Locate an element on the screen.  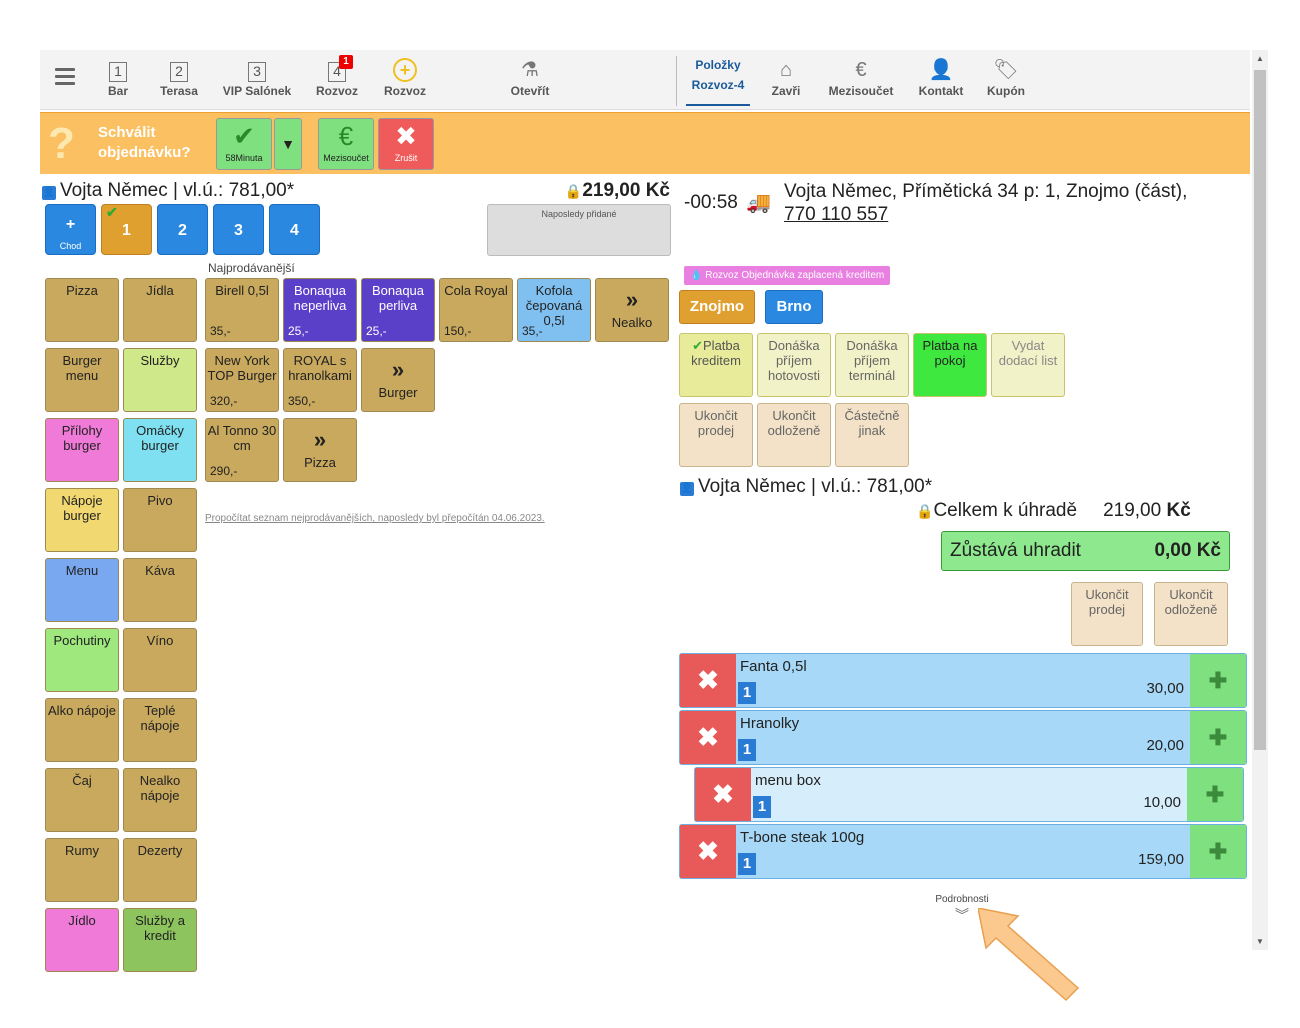
course-number: 3 is located at coordinates (238, 230).